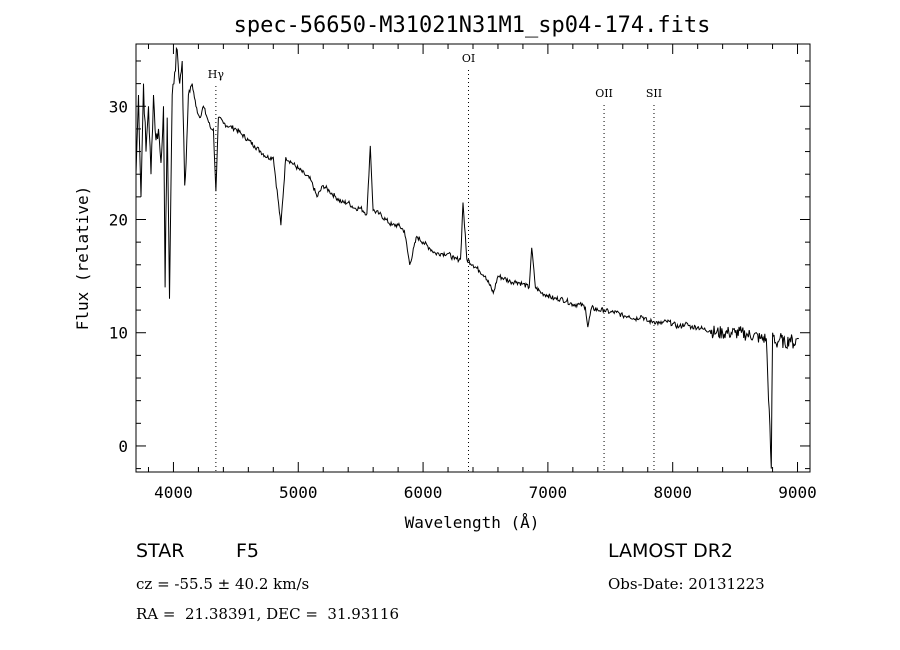 The image size is (900, 650). What do you see at coordinates (216, 74) in the screenshot?
I see `spectral-line-label: Hγ` at bounding box center [216, 74].